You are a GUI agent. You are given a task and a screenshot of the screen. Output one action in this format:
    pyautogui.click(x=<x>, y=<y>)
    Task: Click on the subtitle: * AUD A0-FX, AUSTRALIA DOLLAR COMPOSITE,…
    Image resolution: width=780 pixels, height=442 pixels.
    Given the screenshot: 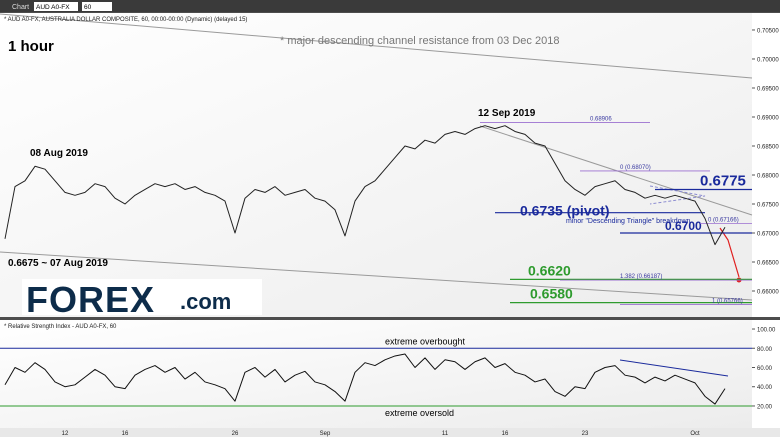 What is the action you would take?
    pyautogui.click(x=125, y=20)
    